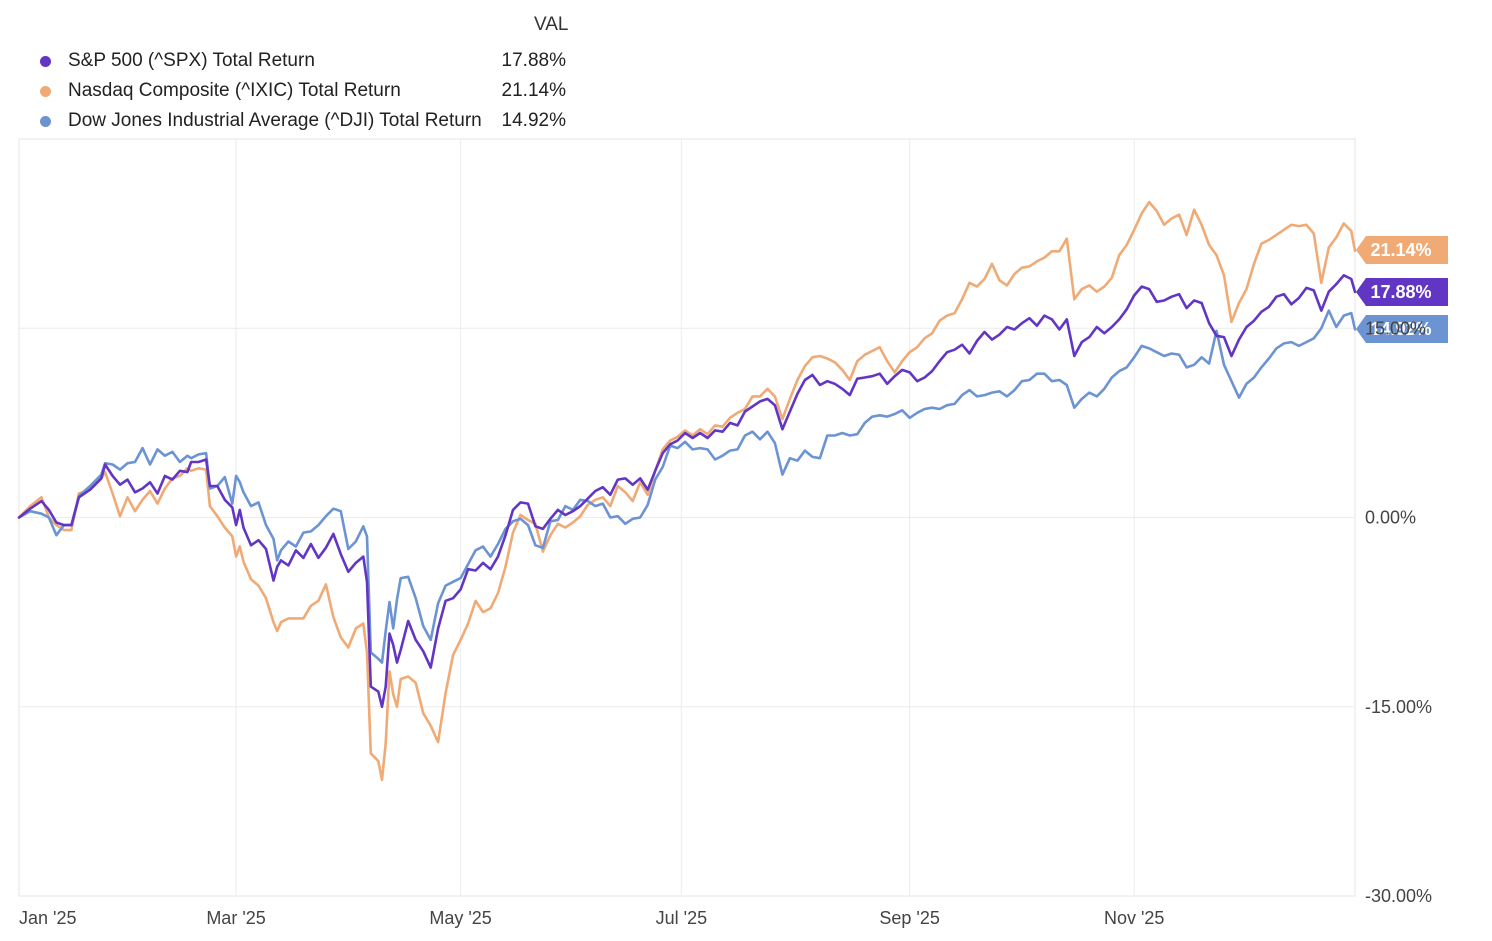  I want to click on x-tick-label: Jul '25, so click(681, 918).